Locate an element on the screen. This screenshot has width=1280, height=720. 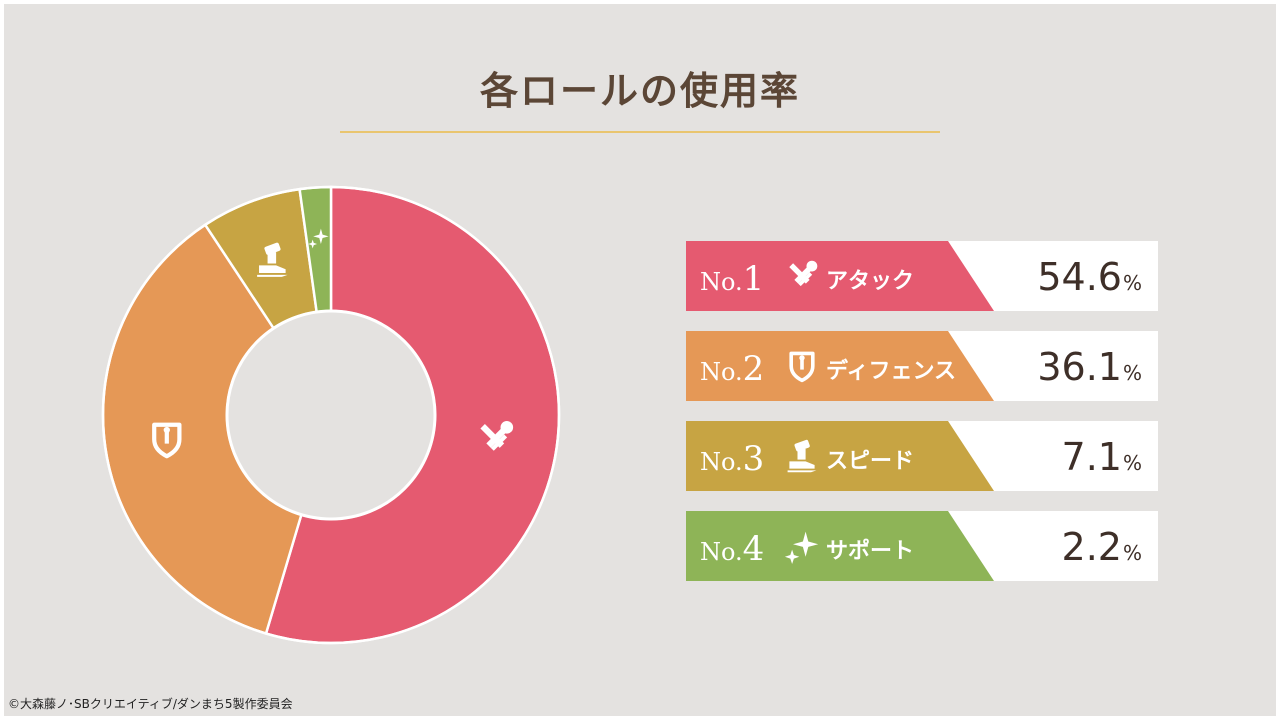
donut-hole is located at coordinates (331, 415).